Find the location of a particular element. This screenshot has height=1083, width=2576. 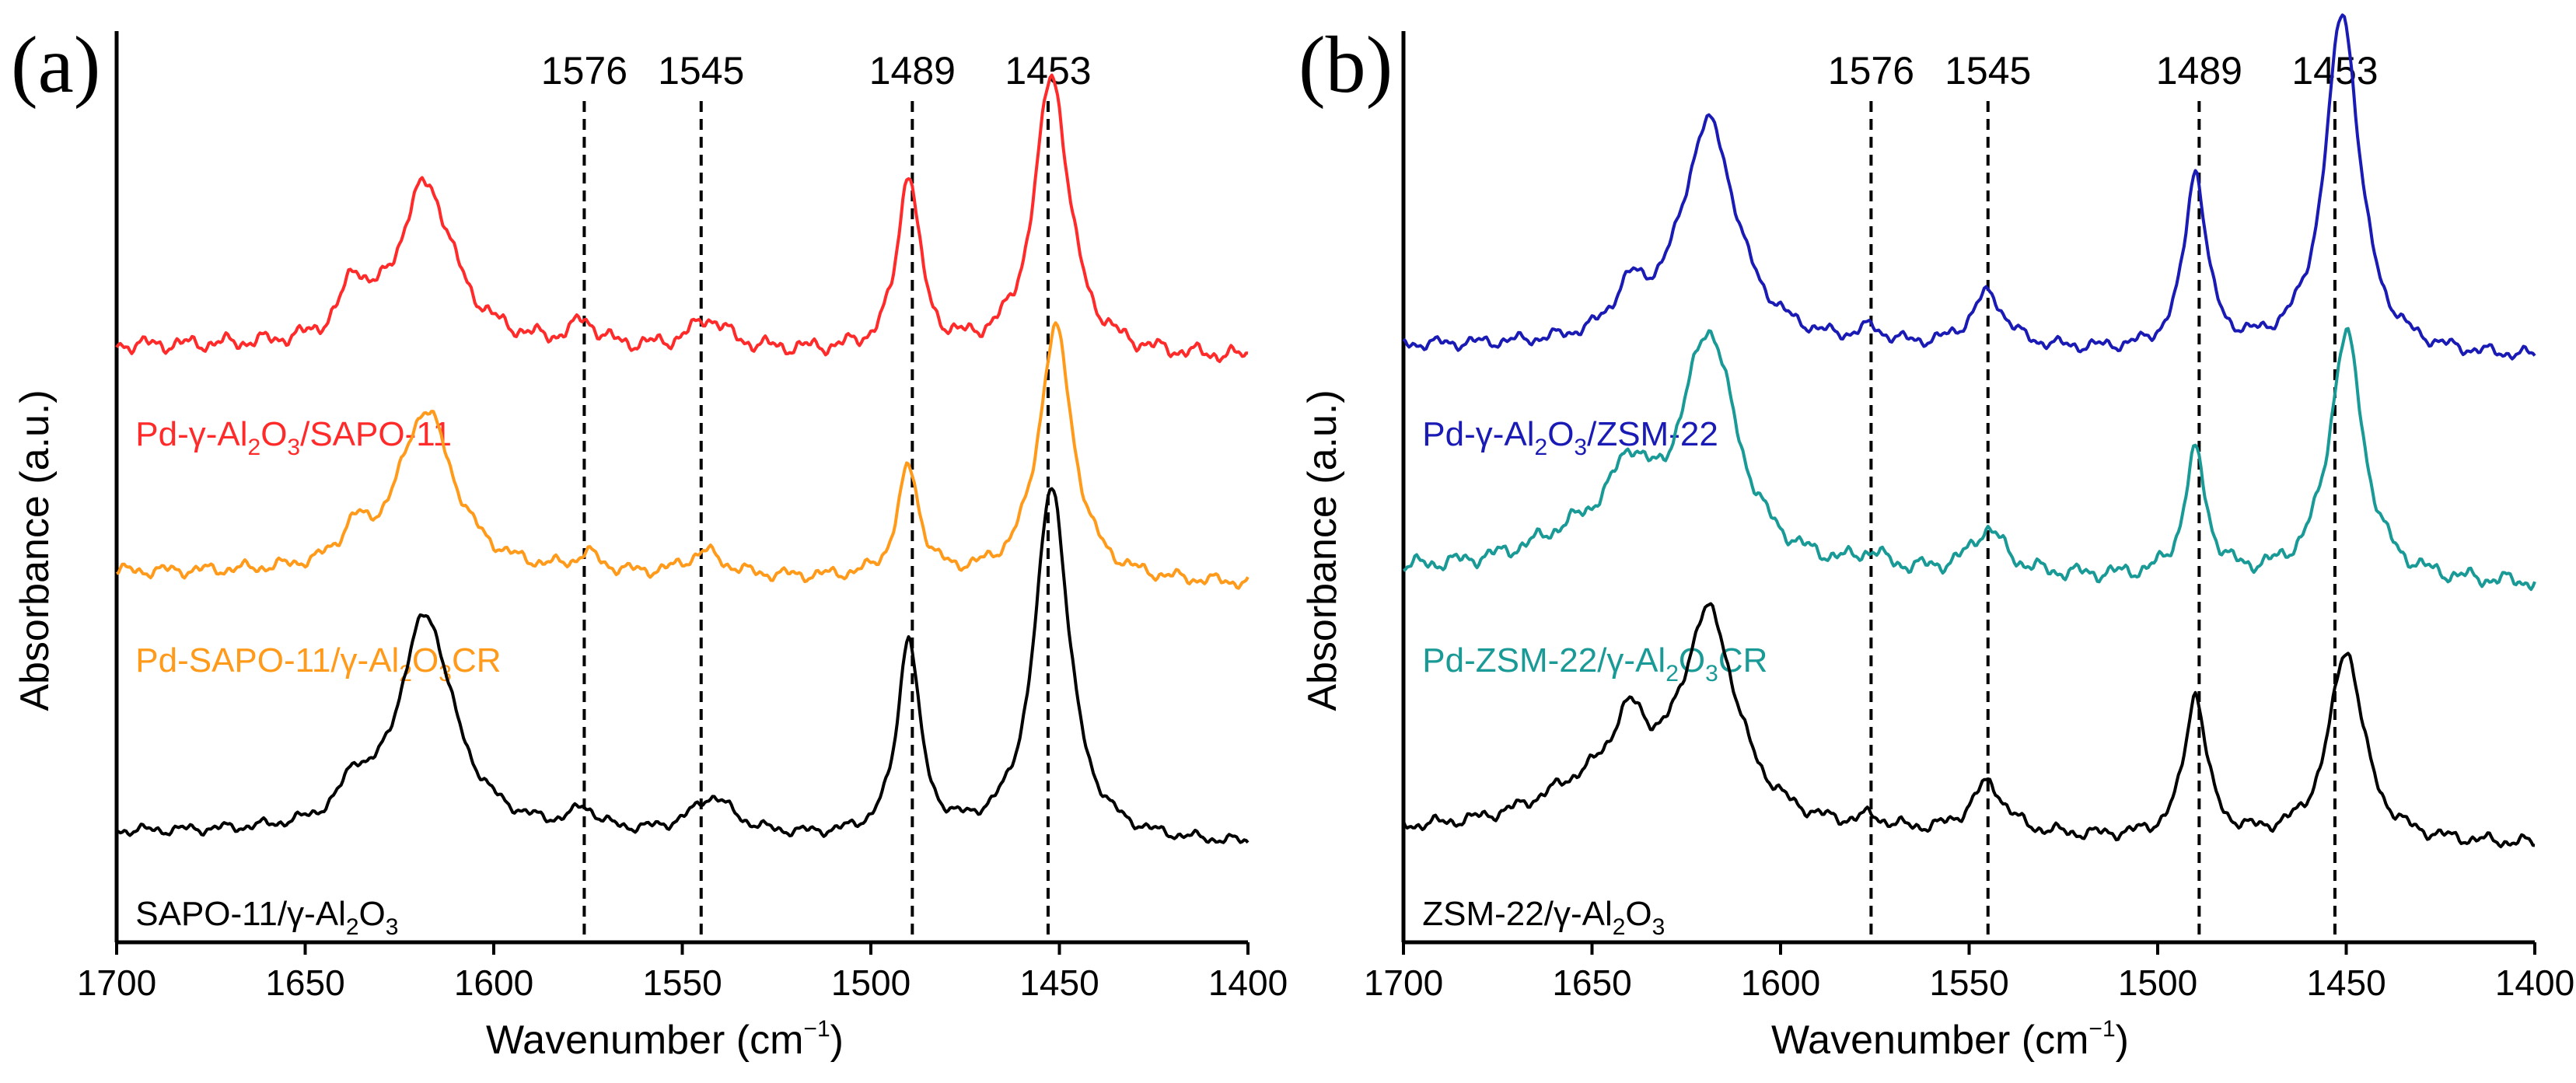

series-label: Pd-γ-Al2O3/SAPO-11 is located at coordinates (293, 437).